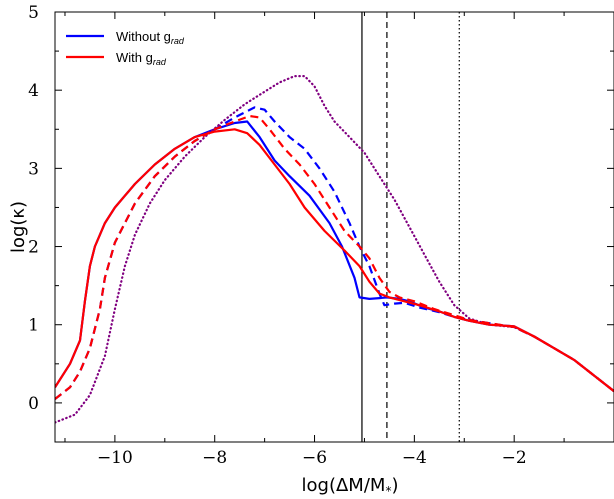 The image size is (614, 499). Describe the element at coordinates (33, 91) in the screenshot. I see `y-tick-label: 4` at that location.